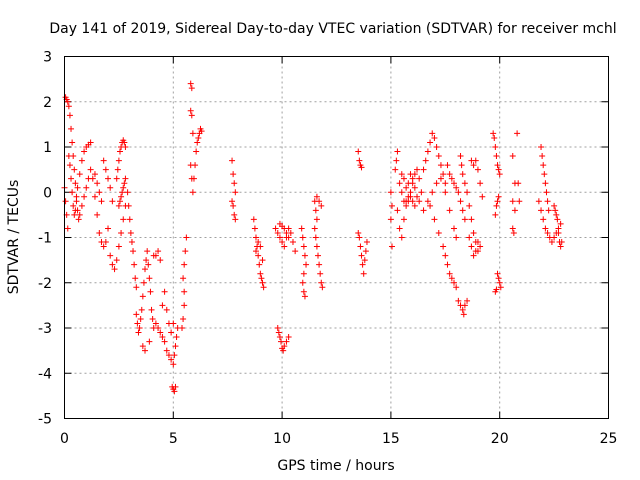  What do you see at coordinates (45, 239) in the screenshot?
I see `y-tick-label: -1` at bounding box center [45, 239].